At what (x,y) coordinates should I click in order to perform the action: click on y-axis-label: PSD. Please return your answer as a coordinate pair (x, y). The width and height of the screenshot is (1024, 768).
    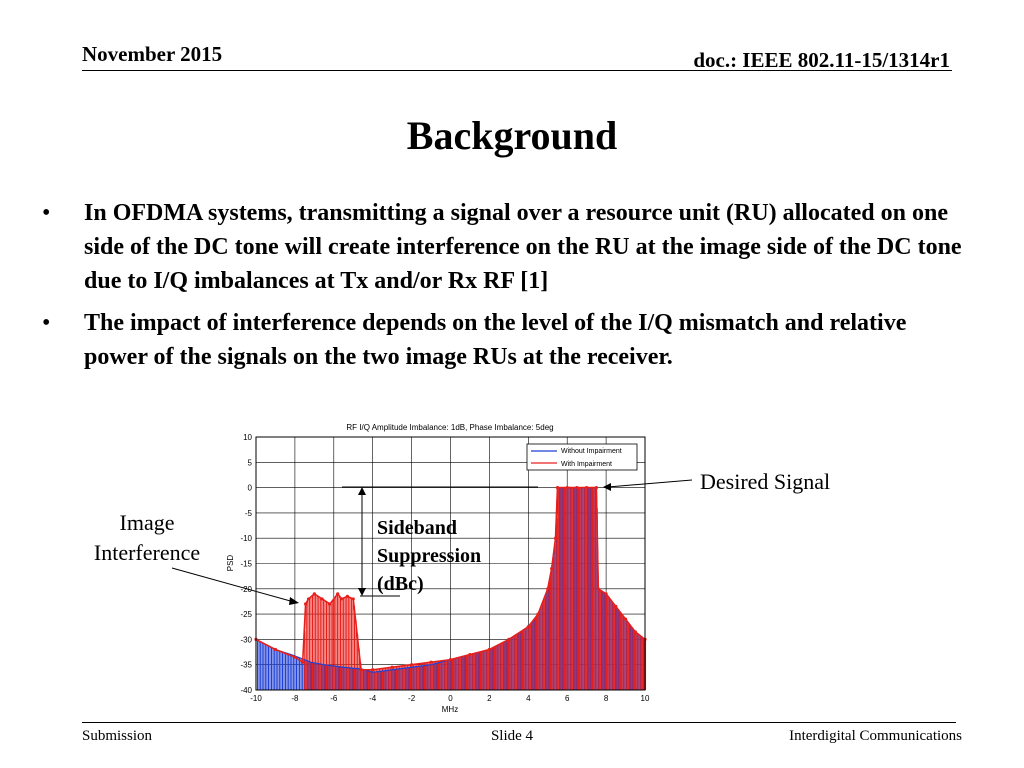
    Looking at the image, I should click on (230, 563).